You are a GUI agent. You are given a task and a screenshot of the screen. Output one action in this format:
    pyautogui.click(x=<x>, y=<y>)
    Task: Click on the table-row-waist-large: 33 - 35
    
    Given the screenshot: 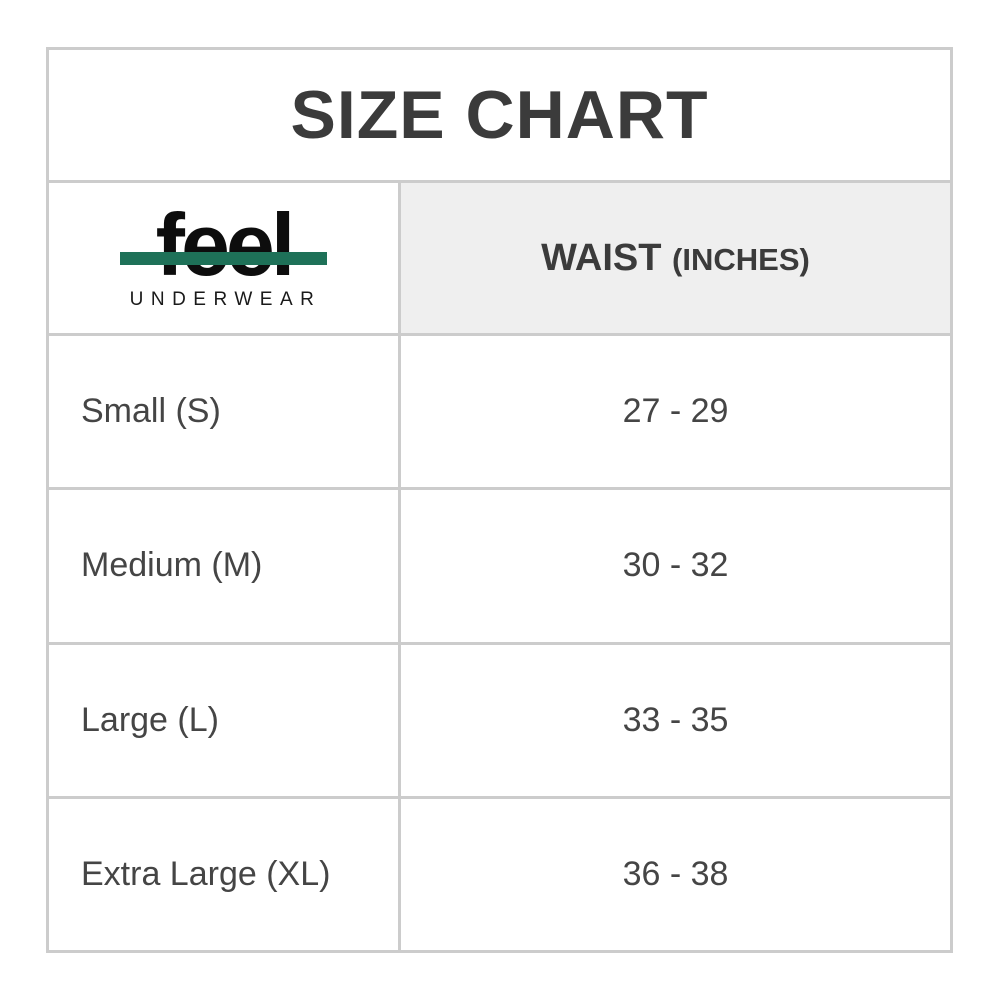 What is the action you would take?
    pyautogui.click(x=675, y=720)
    